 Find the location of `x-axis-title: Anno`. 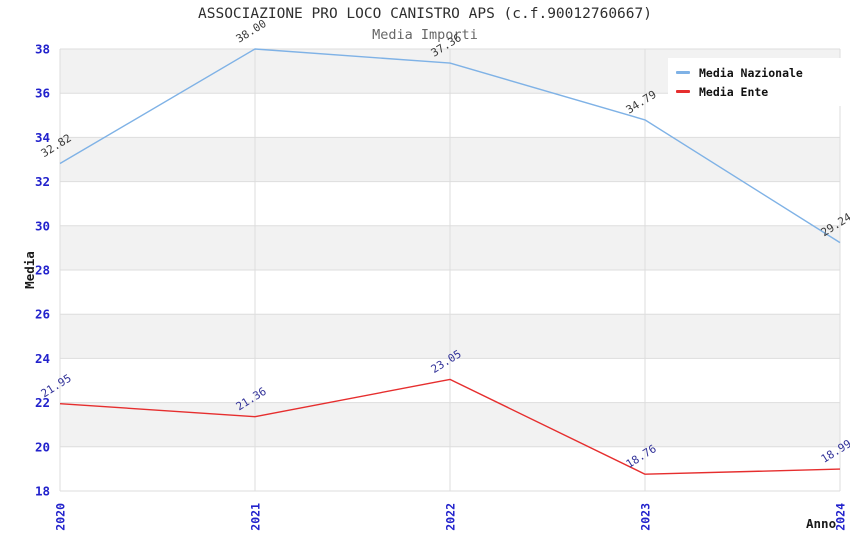

x-axis-title: Anno is located at coordinates (821, 523).